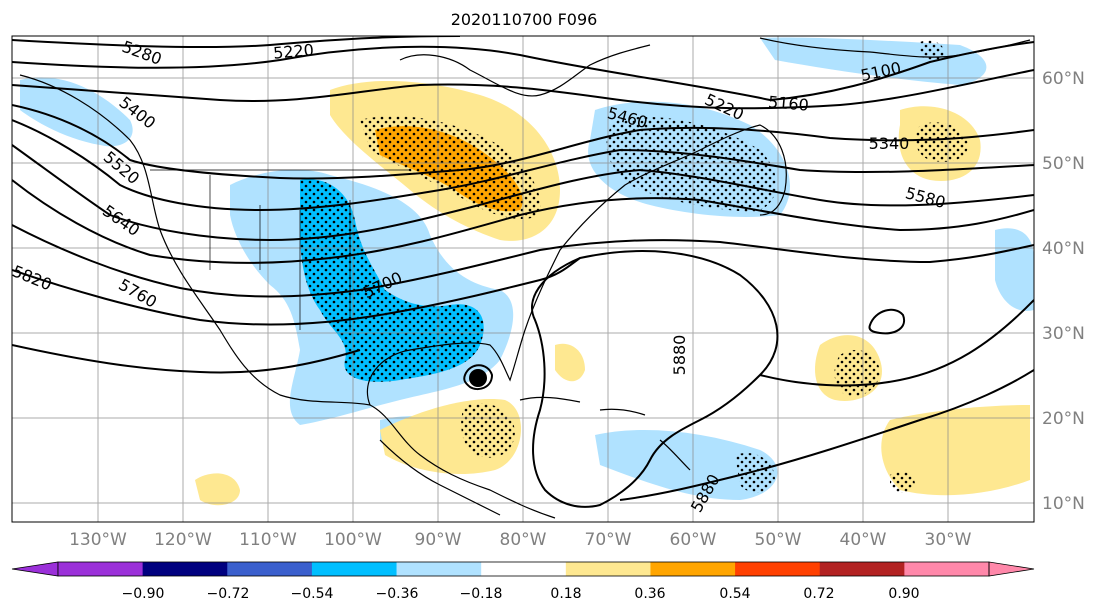 This screenshot has width=1105, height=613. I want to click on lon-label: 30°W, so click(948, 540).